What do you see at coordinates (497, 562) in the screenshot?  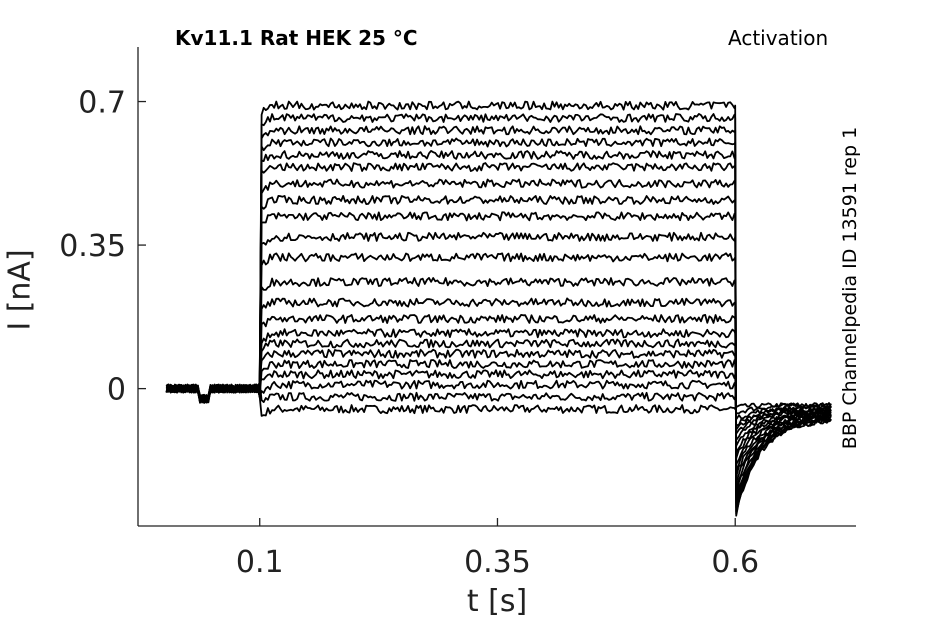 I see `x-tick-label: 0.35` at bounding box center [497, 562].